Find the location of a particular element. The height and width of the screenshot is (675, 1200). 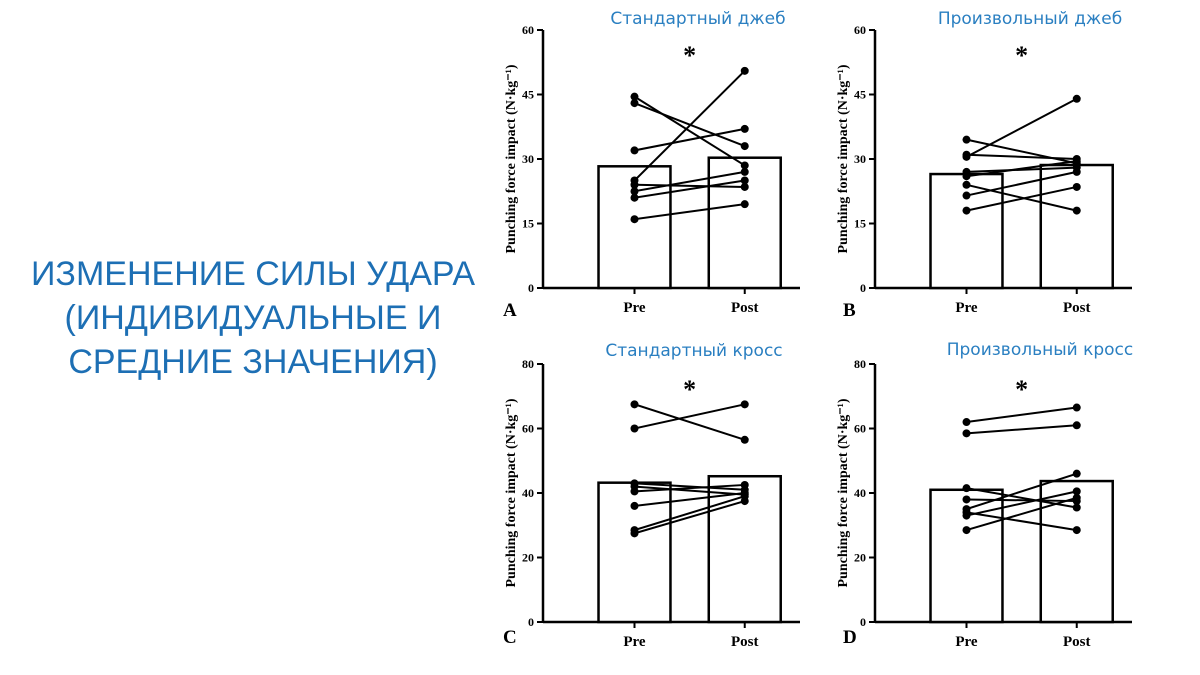

chart-title: Стандартный кросс is located at coordinates (693, 351).